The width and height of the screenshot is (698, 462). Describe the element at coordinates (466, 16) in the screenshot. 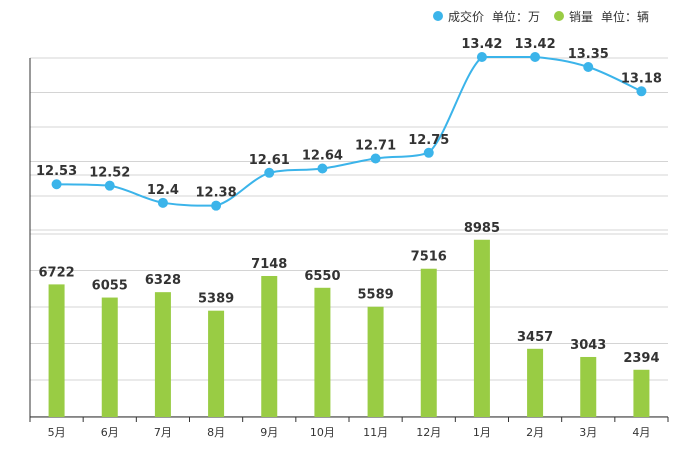

I see `legend-label-price: 成交价` at that location.